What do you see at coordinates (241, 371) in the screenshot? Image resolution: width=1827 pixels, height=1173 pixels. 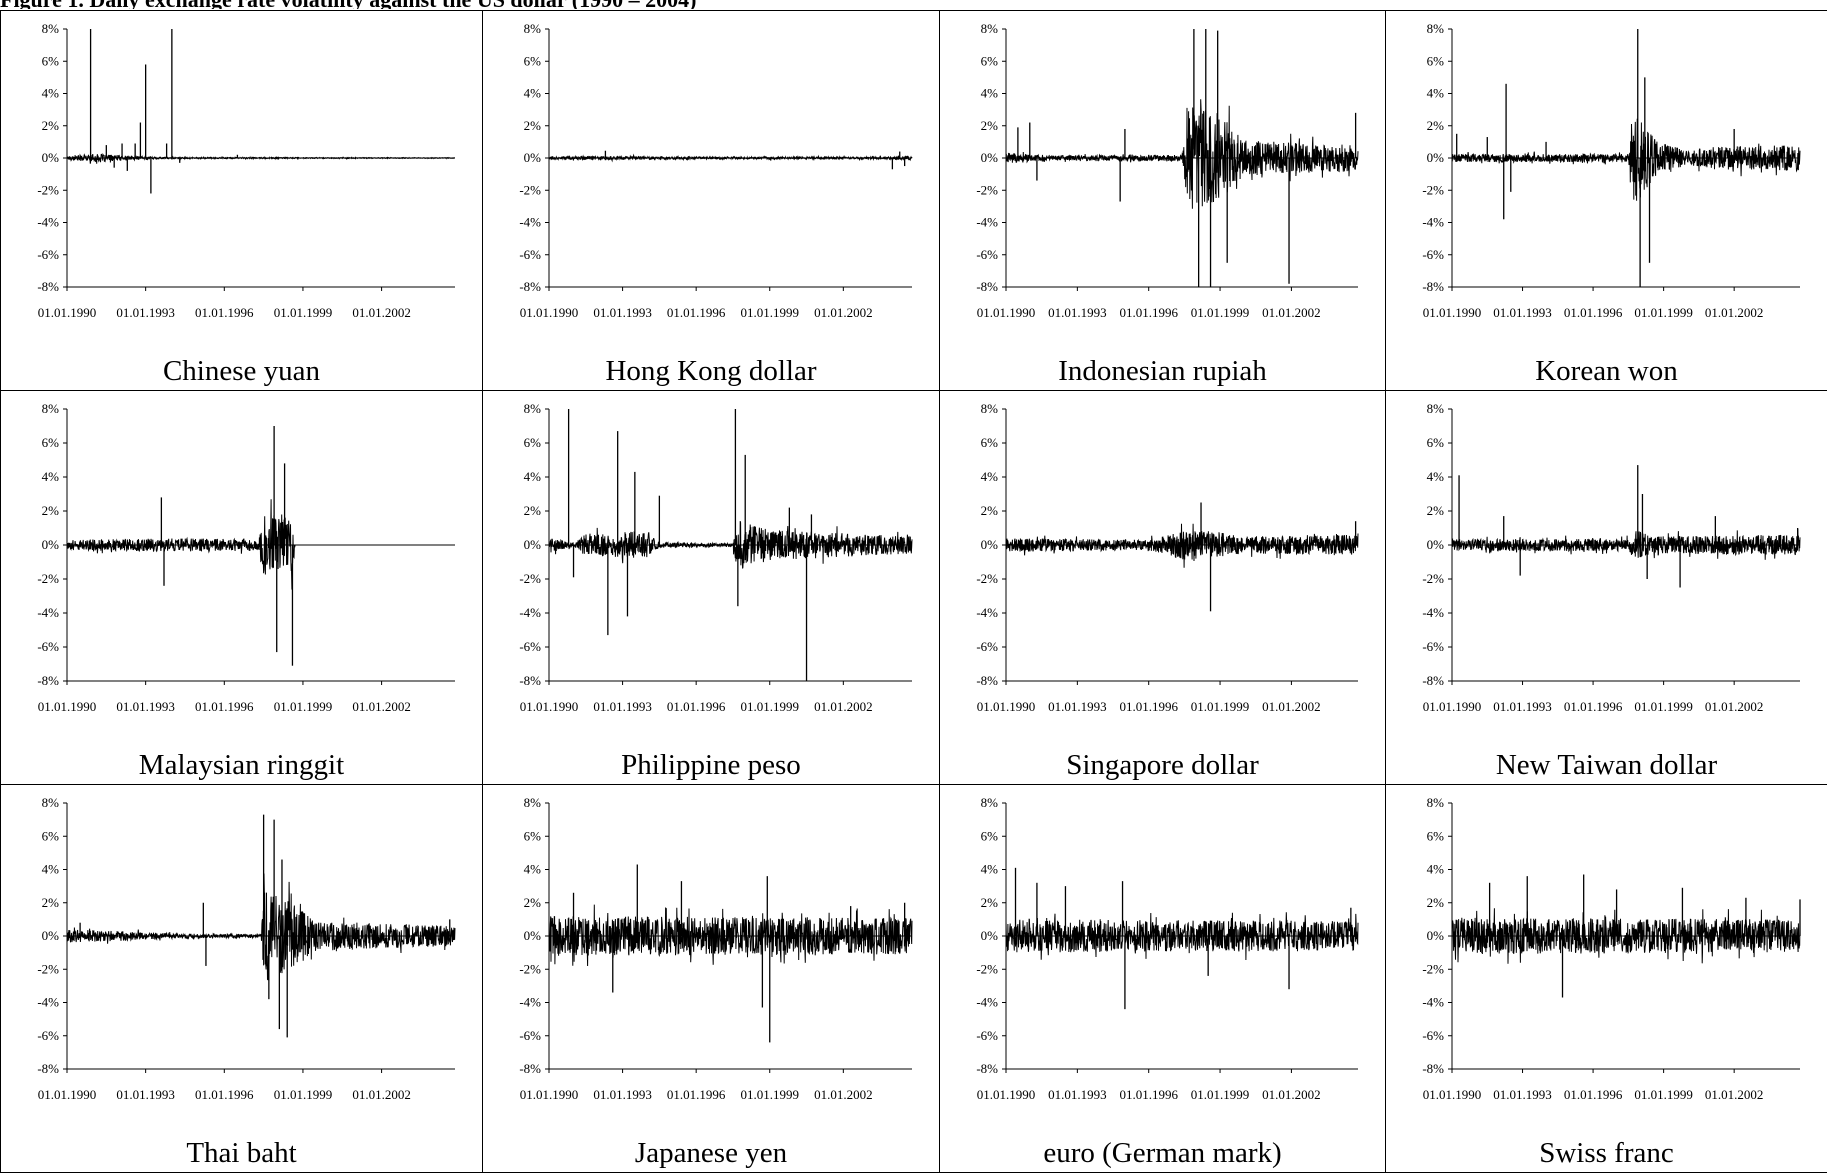 I see `chart-title: Chinese yuan` at bounding box center [241, 371].